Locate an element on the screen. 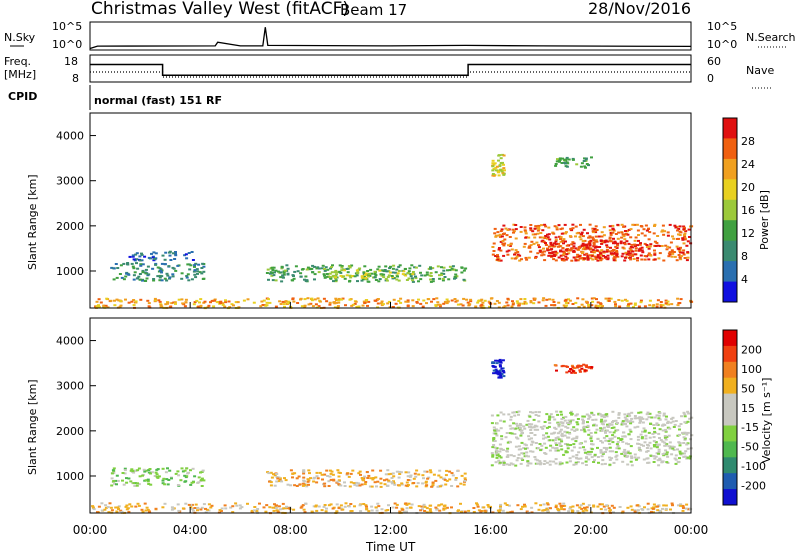 The image size is (800, 554). nsky-tick-bottom: 10^0 is located at coordinates (67, 44).